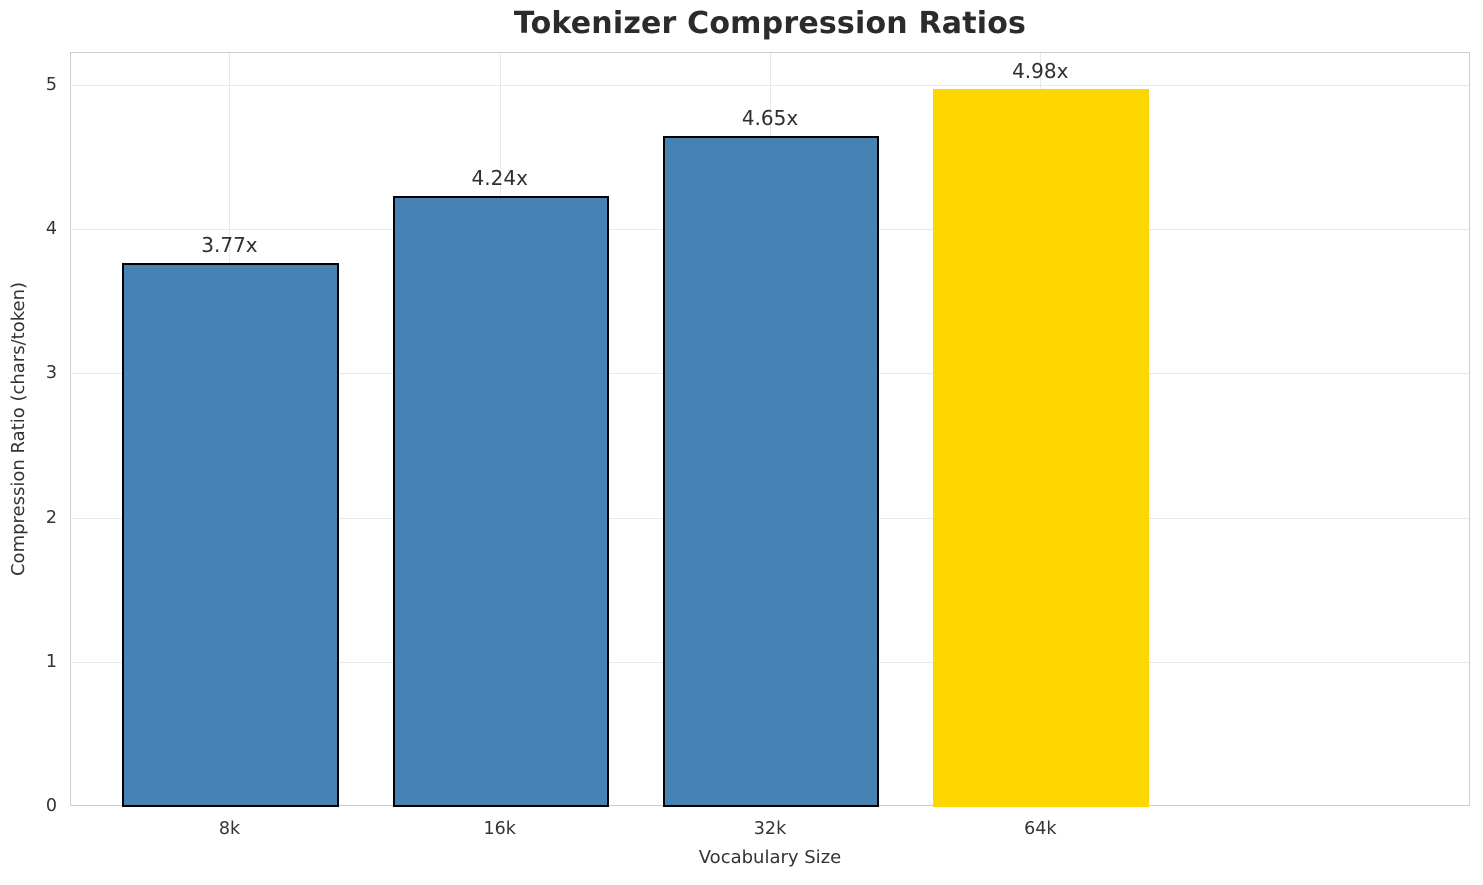 The height and width of the screenshot is (885, 1483). What do you see at coordinates (51, 806) in the screenshot?
I see `y-tick-label: 0` at bounding box center [51, 806].